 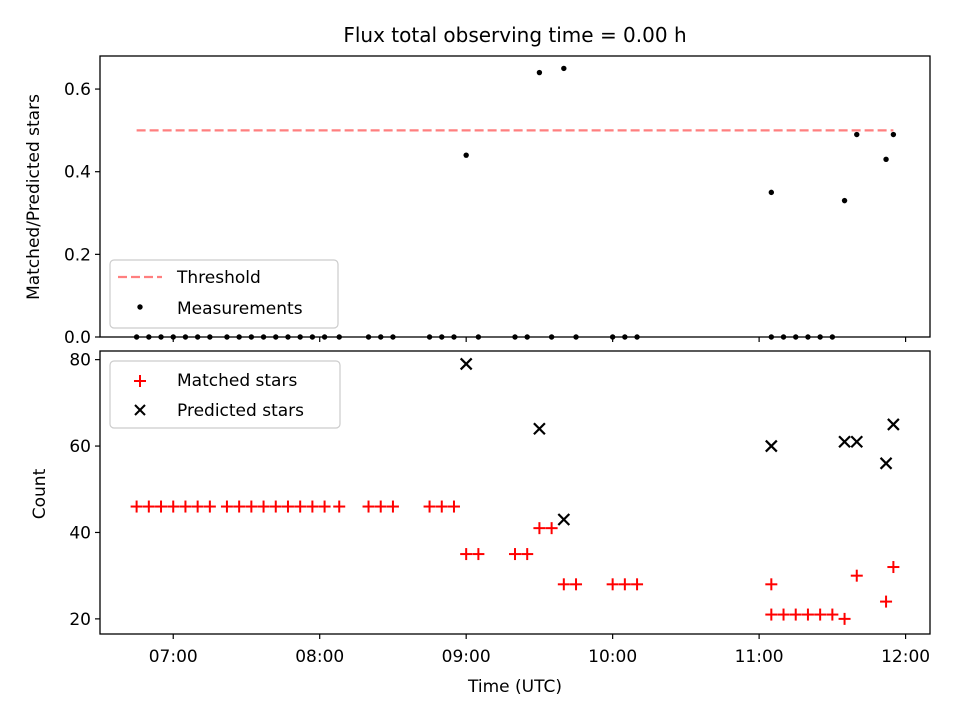 I want to click on bottom-x-tick-label: 12:00, so click(x=905, y=657).